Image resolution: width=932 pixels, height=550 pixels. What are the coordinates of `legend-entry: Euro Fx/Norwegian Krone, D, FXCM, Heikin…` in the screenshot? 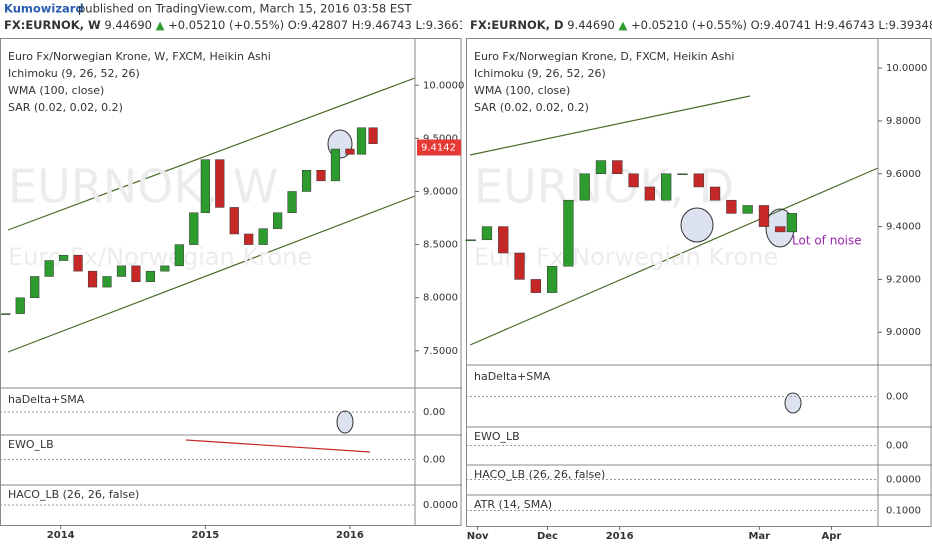 It's located at (604, 56).